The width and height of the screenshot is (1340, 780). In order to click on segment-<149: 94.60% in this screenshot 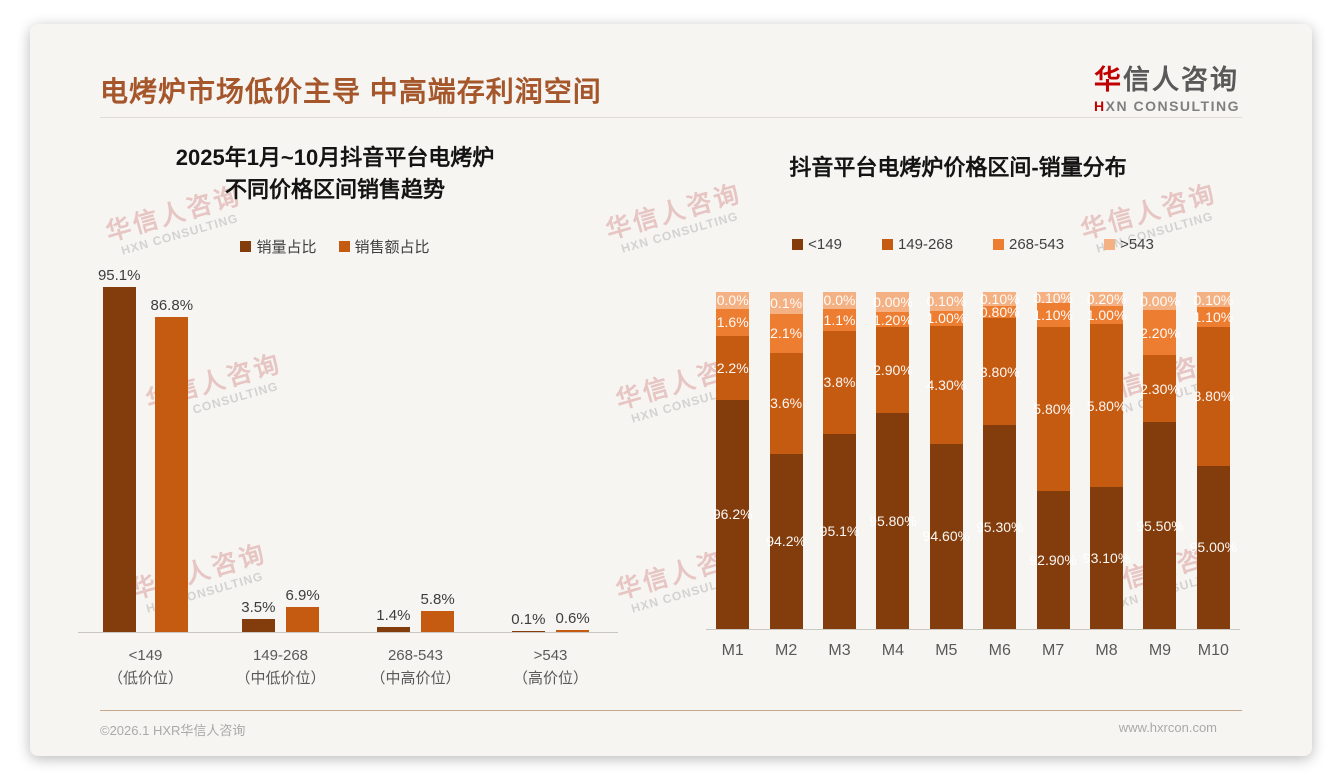, I will do `click(946, 536)`.